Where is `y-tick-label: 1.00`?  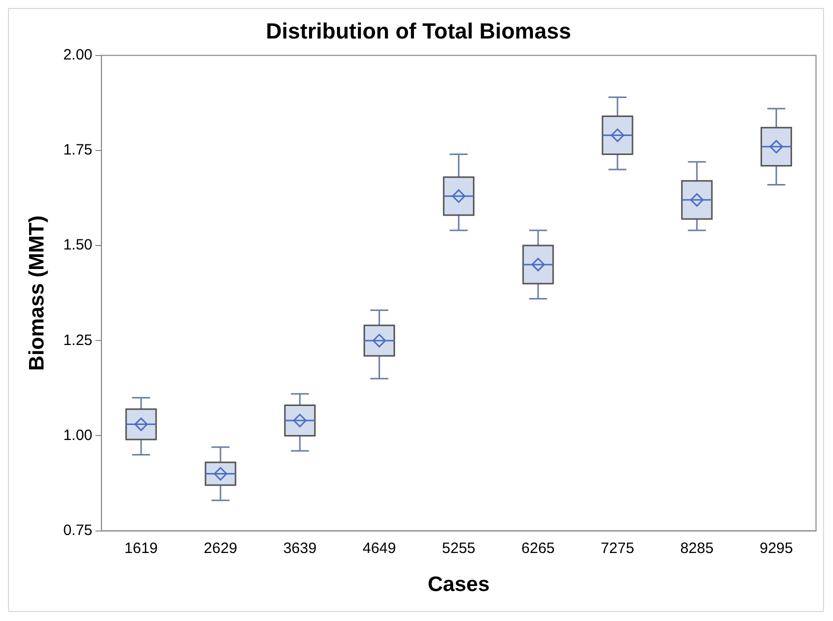
y-tick-label: 1.00 is located at coordinates (77, 435).